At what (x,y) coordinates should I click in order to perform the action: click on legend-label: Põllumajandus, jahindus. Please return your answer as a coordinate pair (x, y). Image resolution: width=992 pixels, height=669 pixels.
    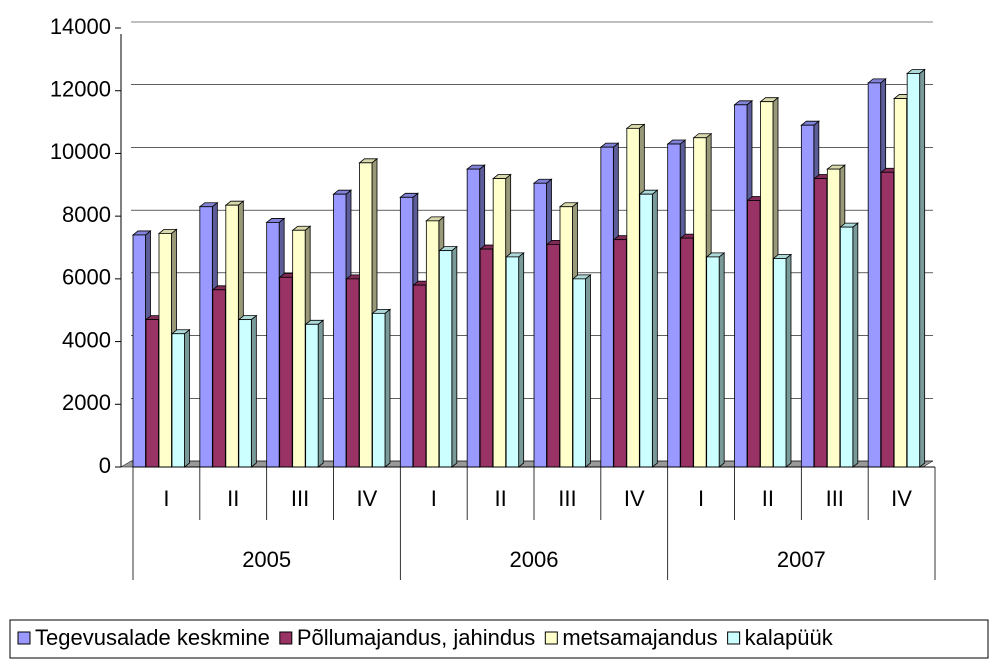
    Looking at the image, I should click on (416, 637).